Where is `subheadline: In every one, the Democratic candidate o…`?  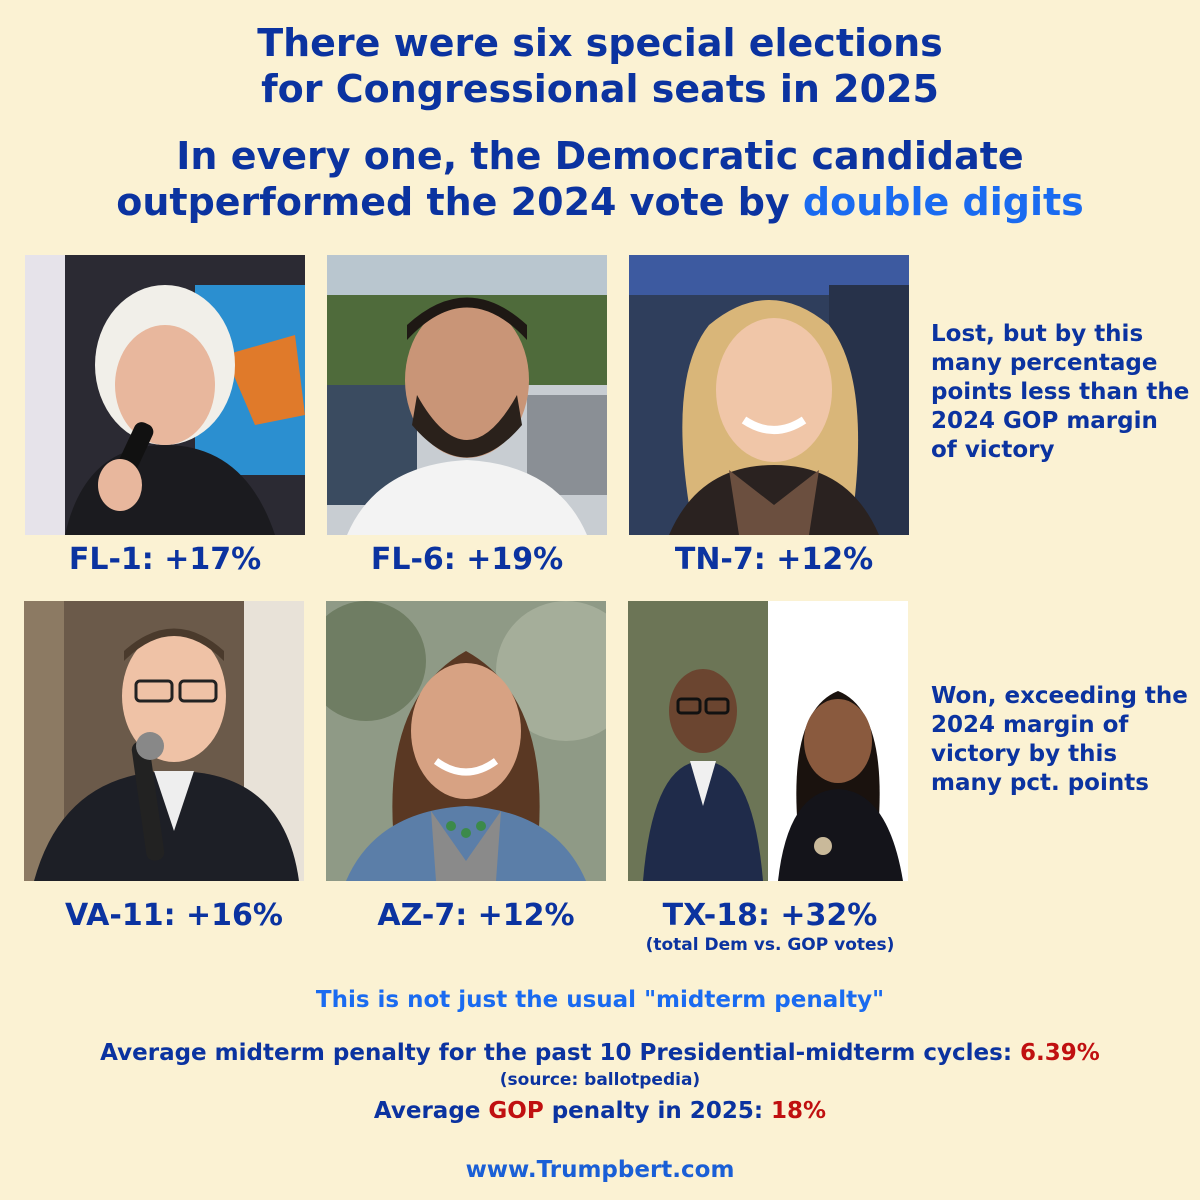
subheadline: In every one, the Democratic candidate o… is located at coordinates (600, 179).